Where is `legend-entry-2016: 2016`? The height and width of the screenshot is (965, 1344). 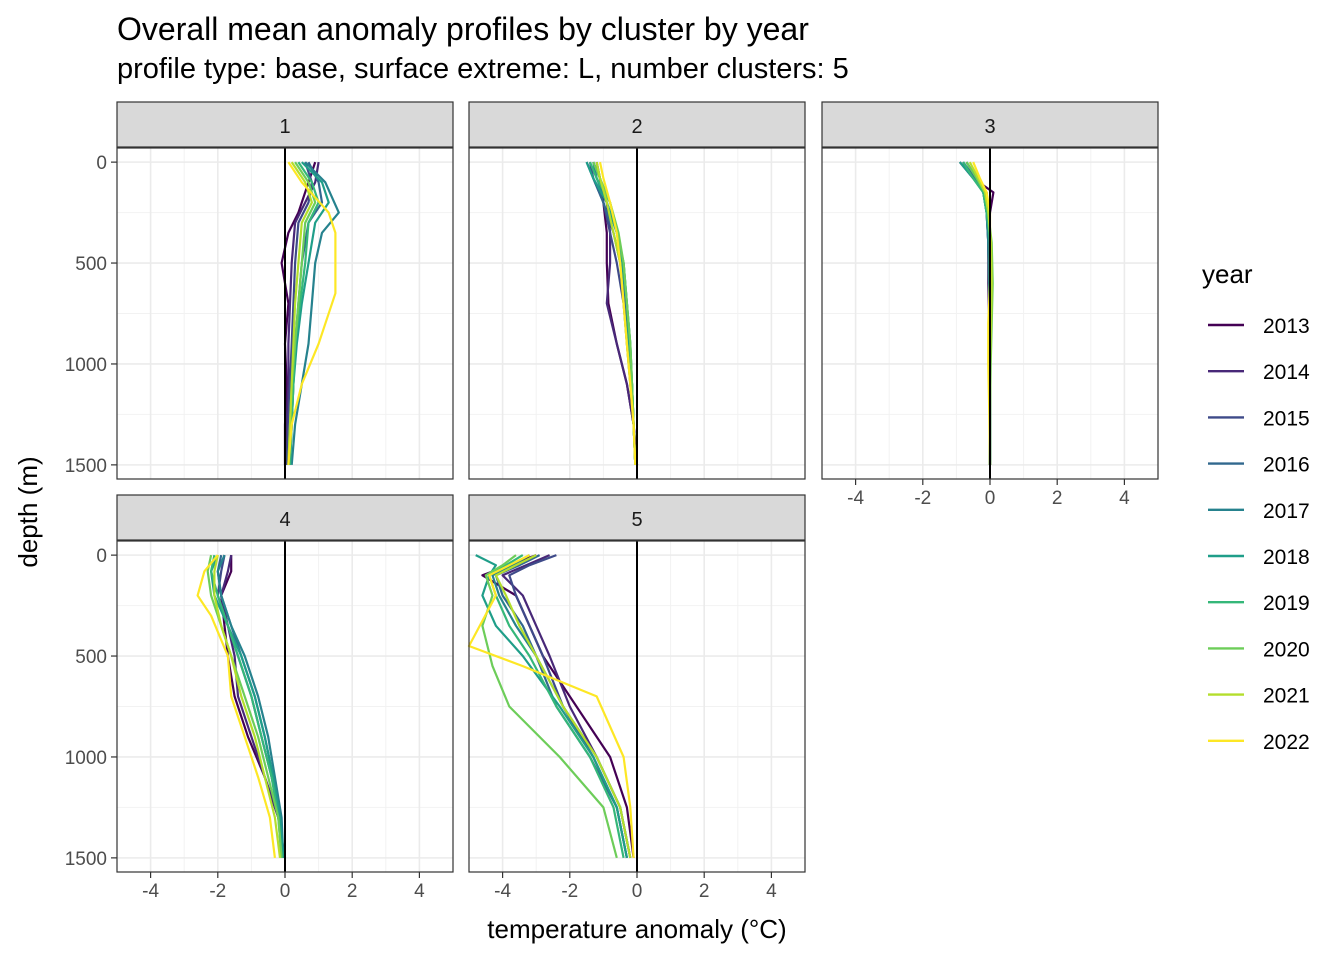
legend-entry-2016: 2016 is located at coordinates (1259, 465).